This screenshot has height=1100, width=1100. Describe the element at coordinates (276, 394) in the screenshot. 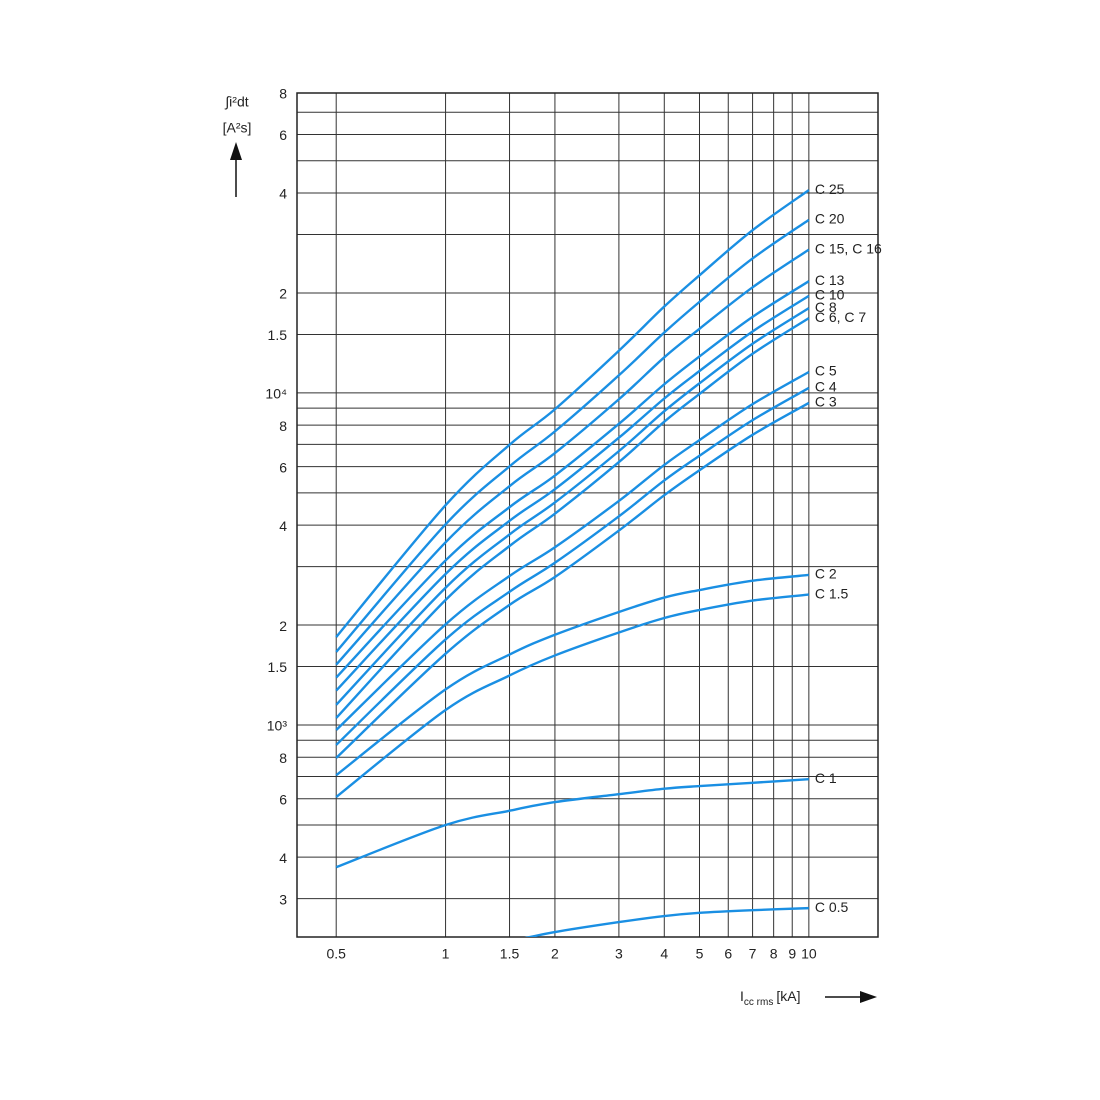

I see `y-tick-label: 10⁴` at that location.